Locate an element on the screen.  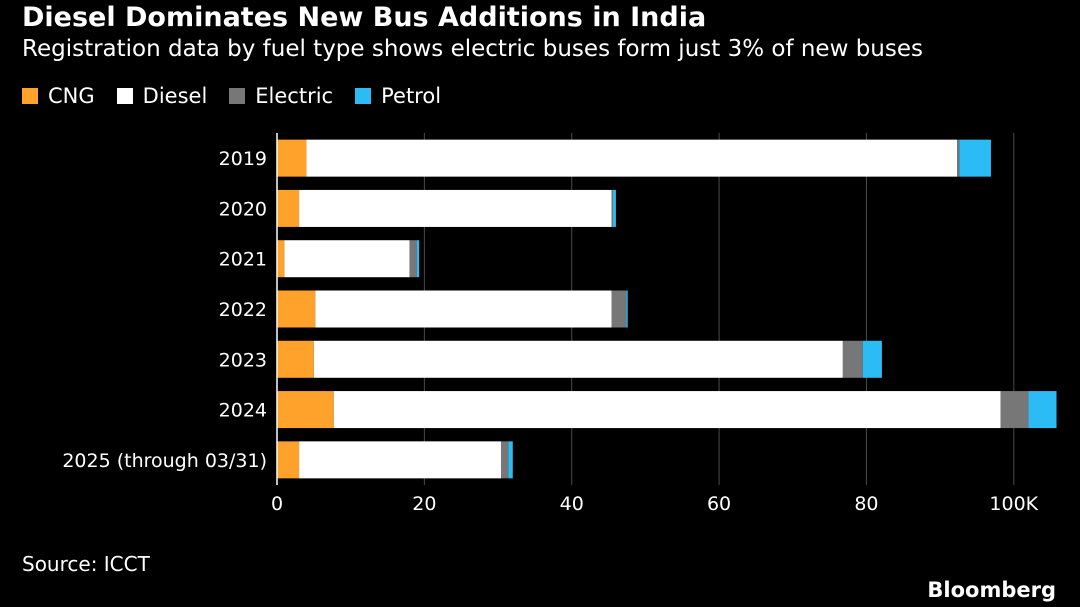
x-tick-label: 60 is located at coordinates (719, 504).